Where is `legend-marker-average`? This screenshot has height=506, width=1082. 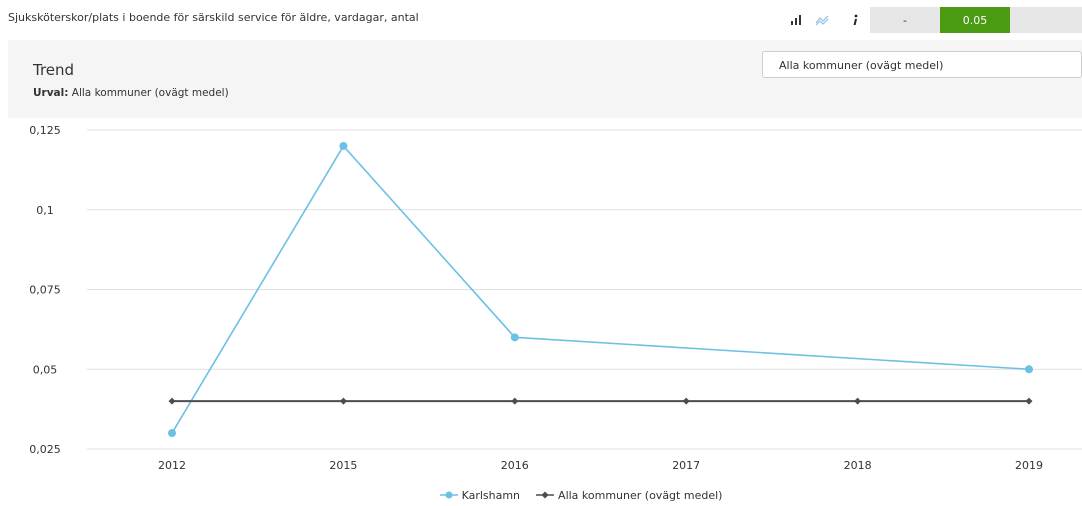 legend-marker-average is located at coordinates (545, 495).